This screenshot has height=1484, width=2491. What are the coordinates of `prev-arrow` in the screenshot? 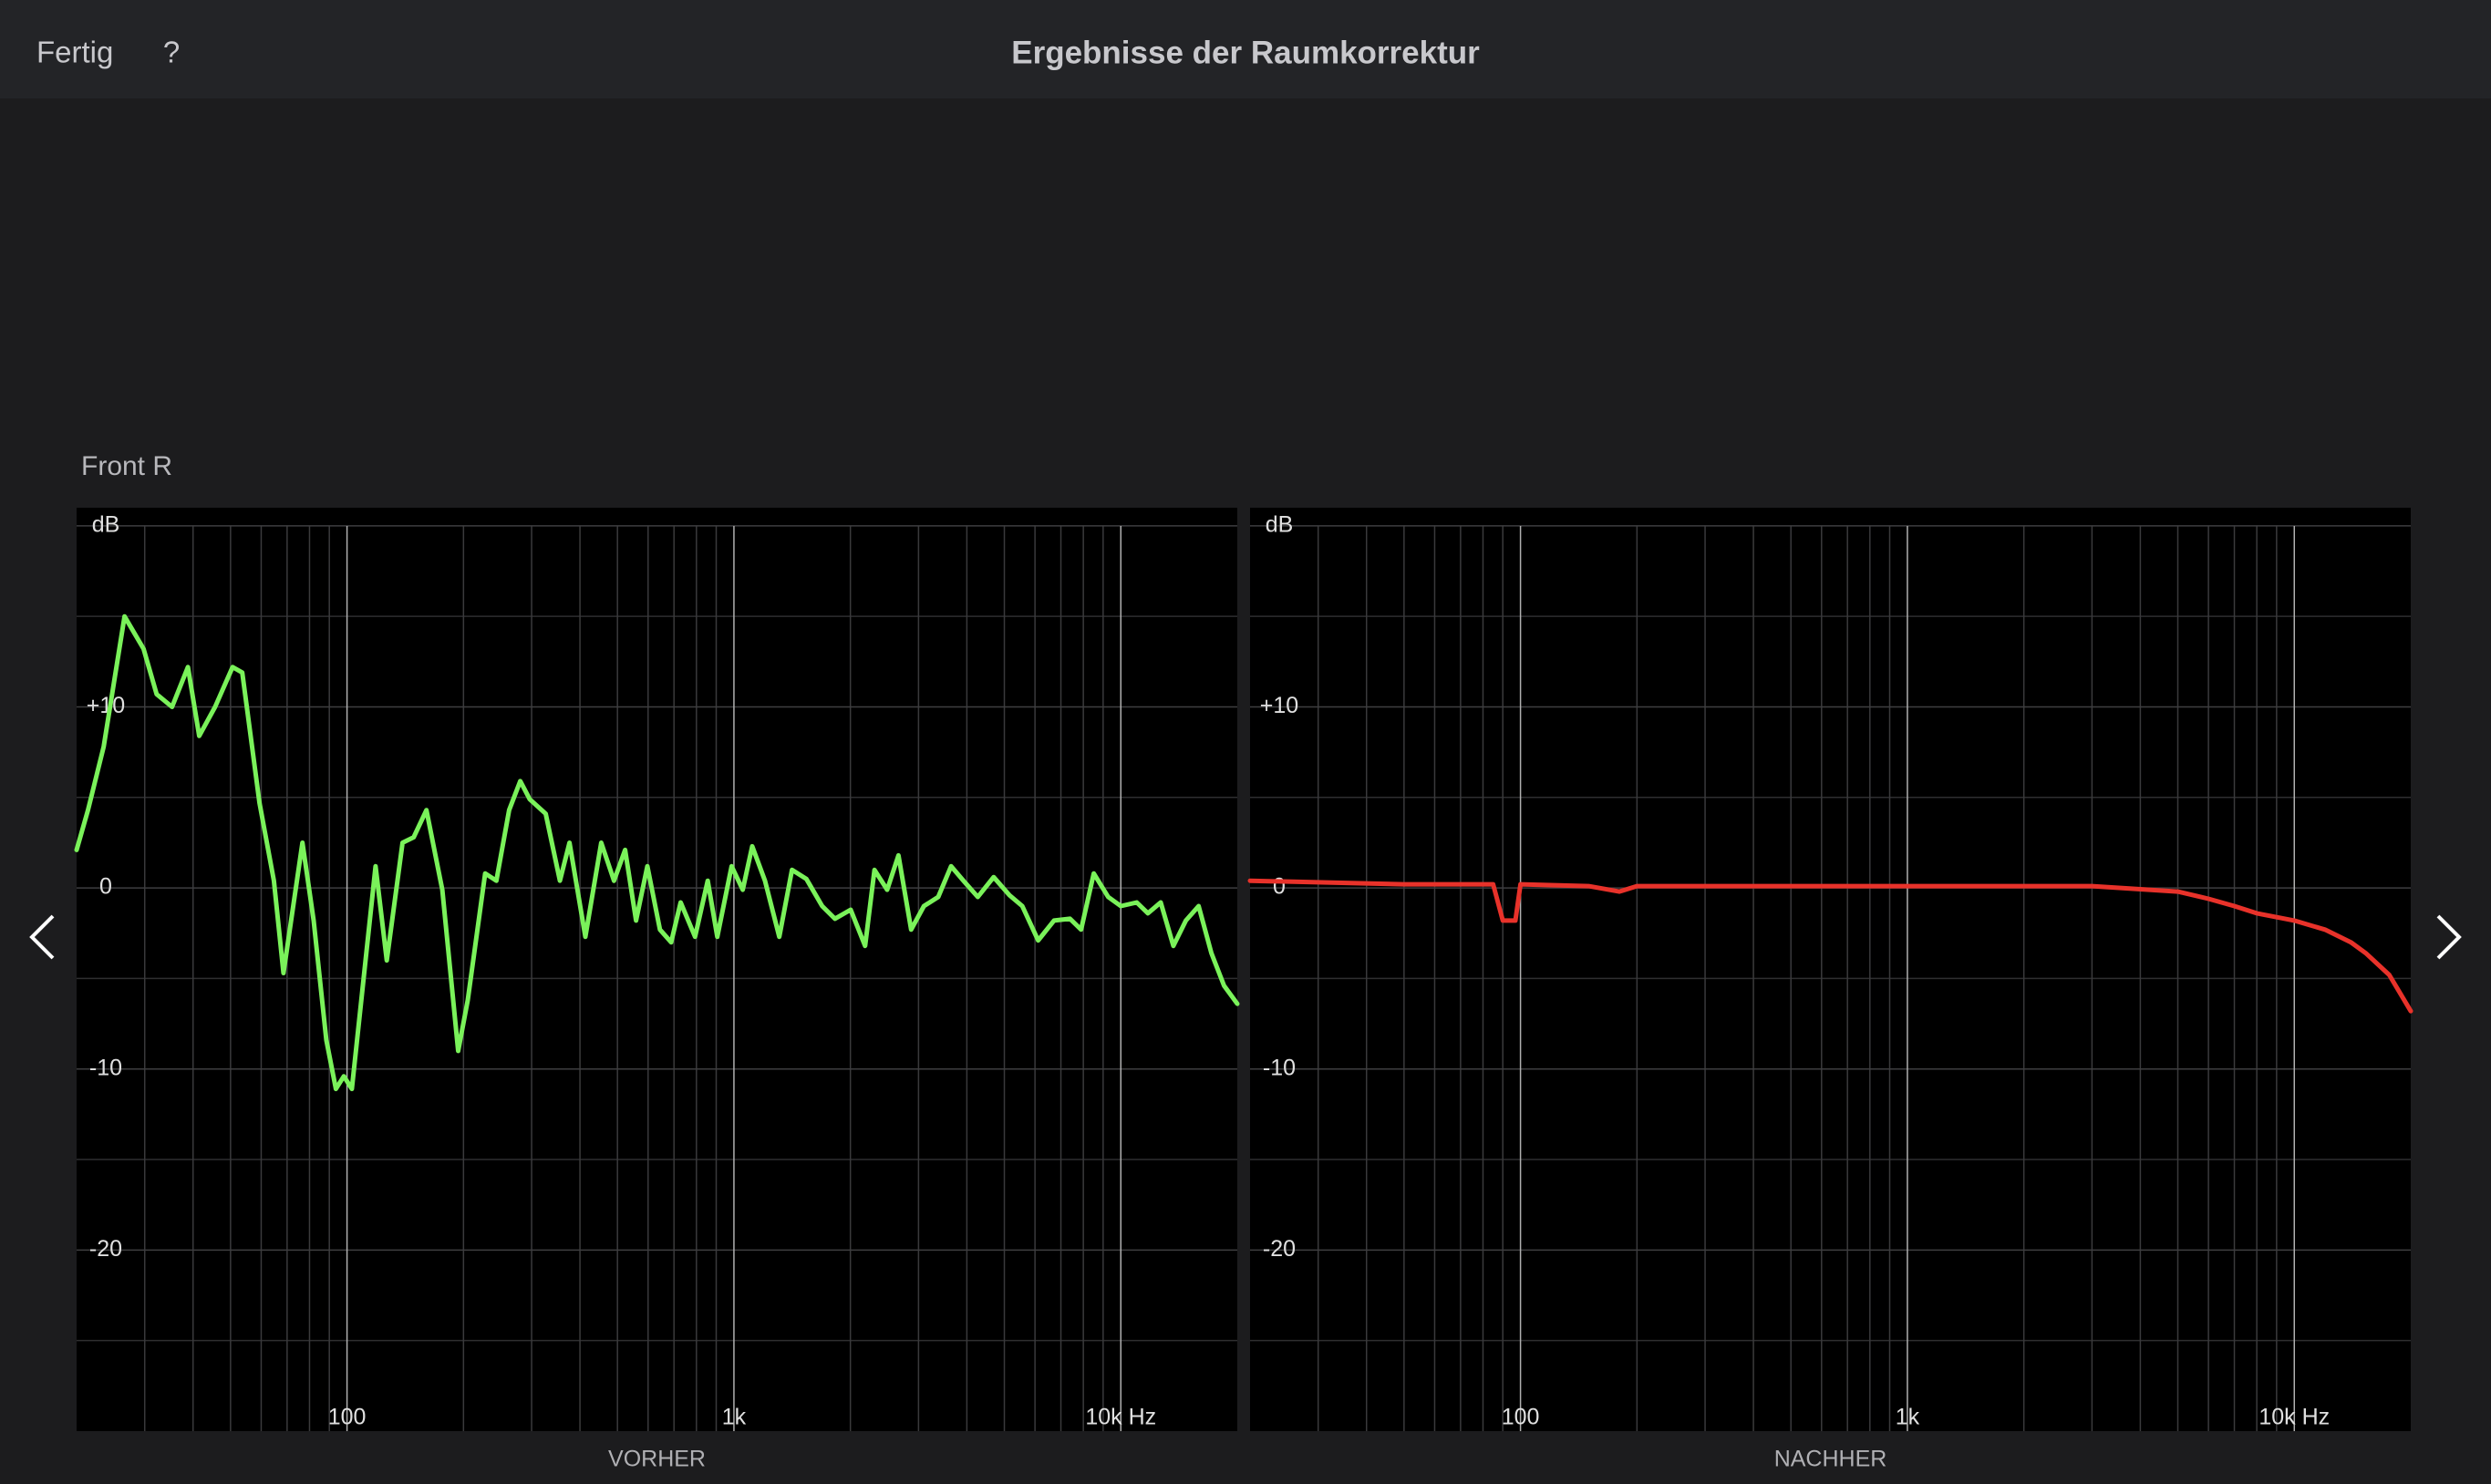 It's located at (42, 937).